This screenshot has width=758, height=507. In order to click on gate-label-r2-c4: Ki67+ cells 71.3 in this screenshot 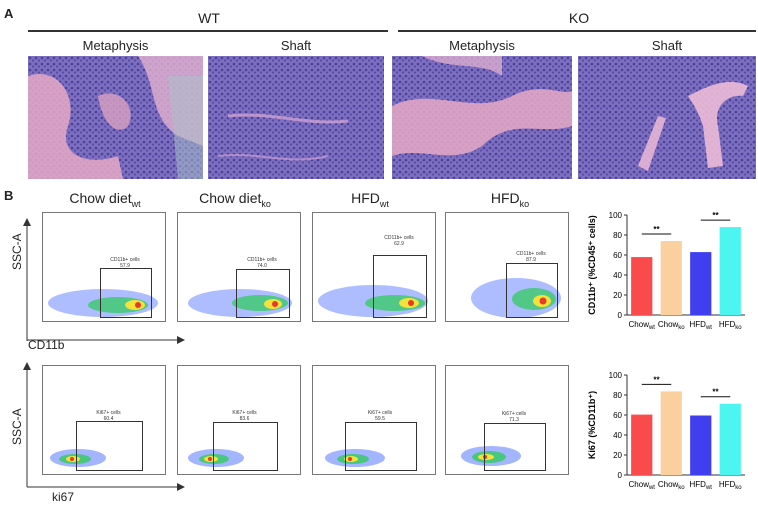, I will do `click(514, 417)`.